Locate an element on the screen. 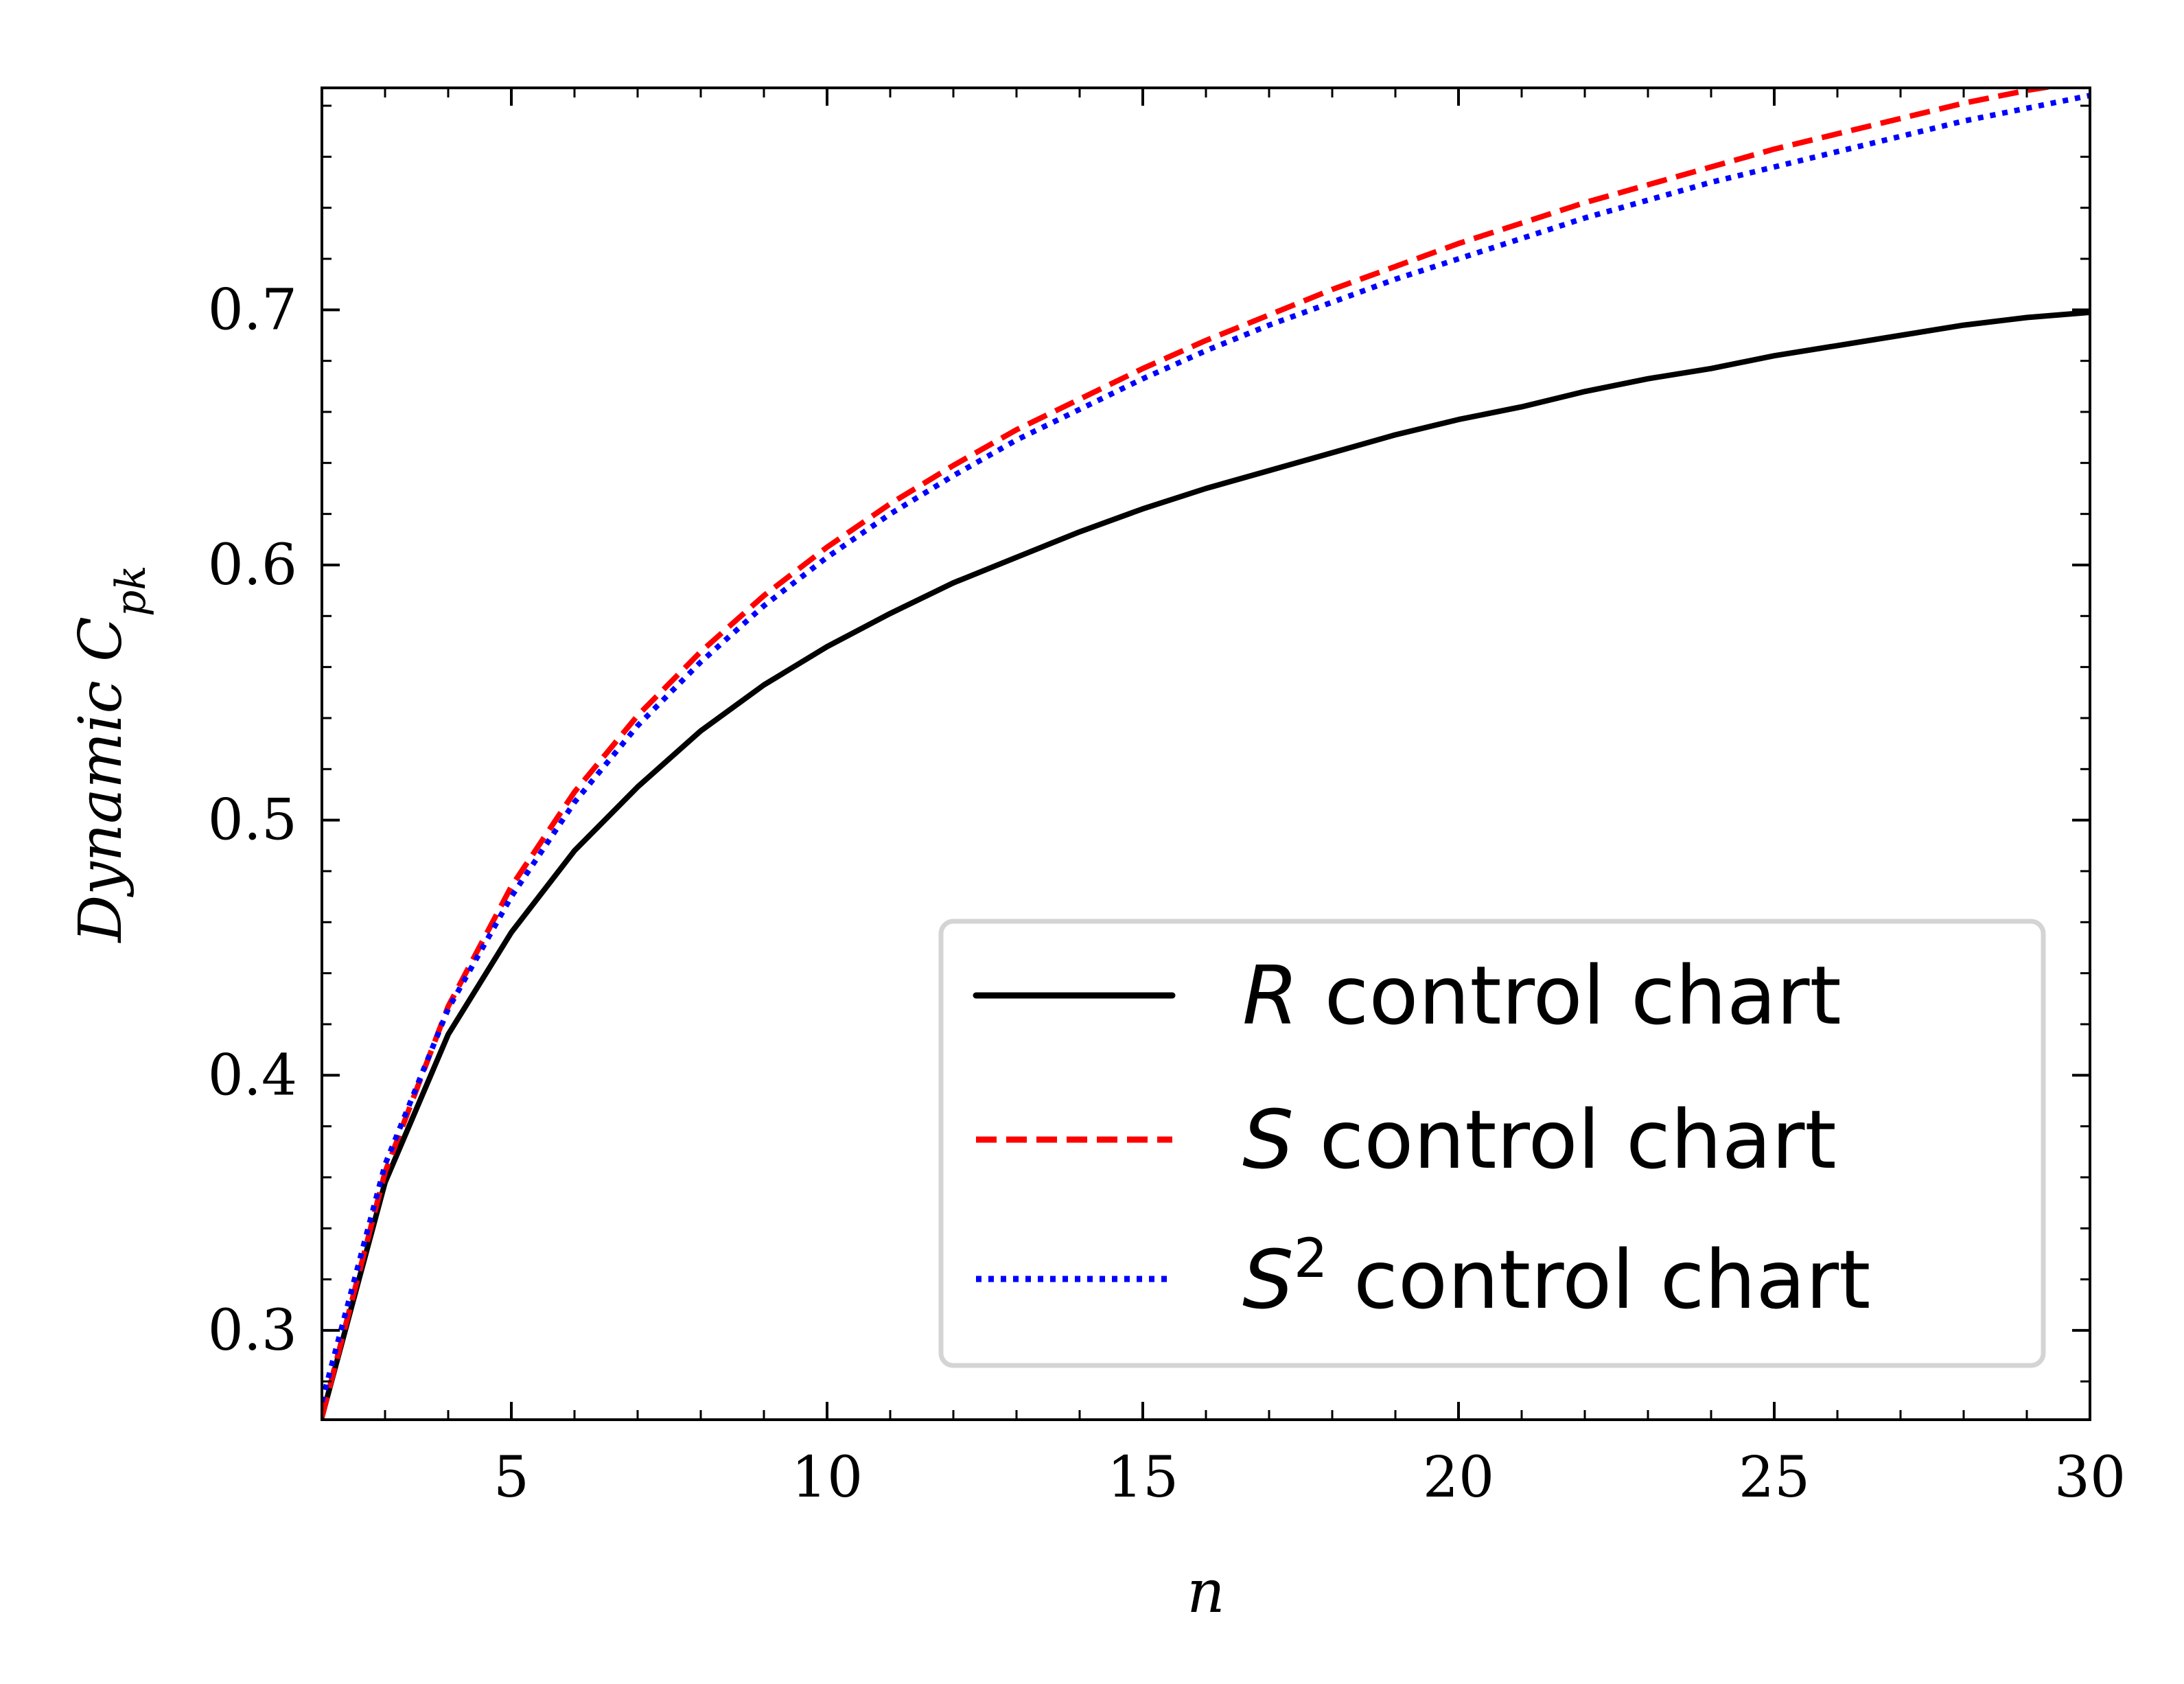  y-tick-label: 0.7 is located at coordinates (252, 310).